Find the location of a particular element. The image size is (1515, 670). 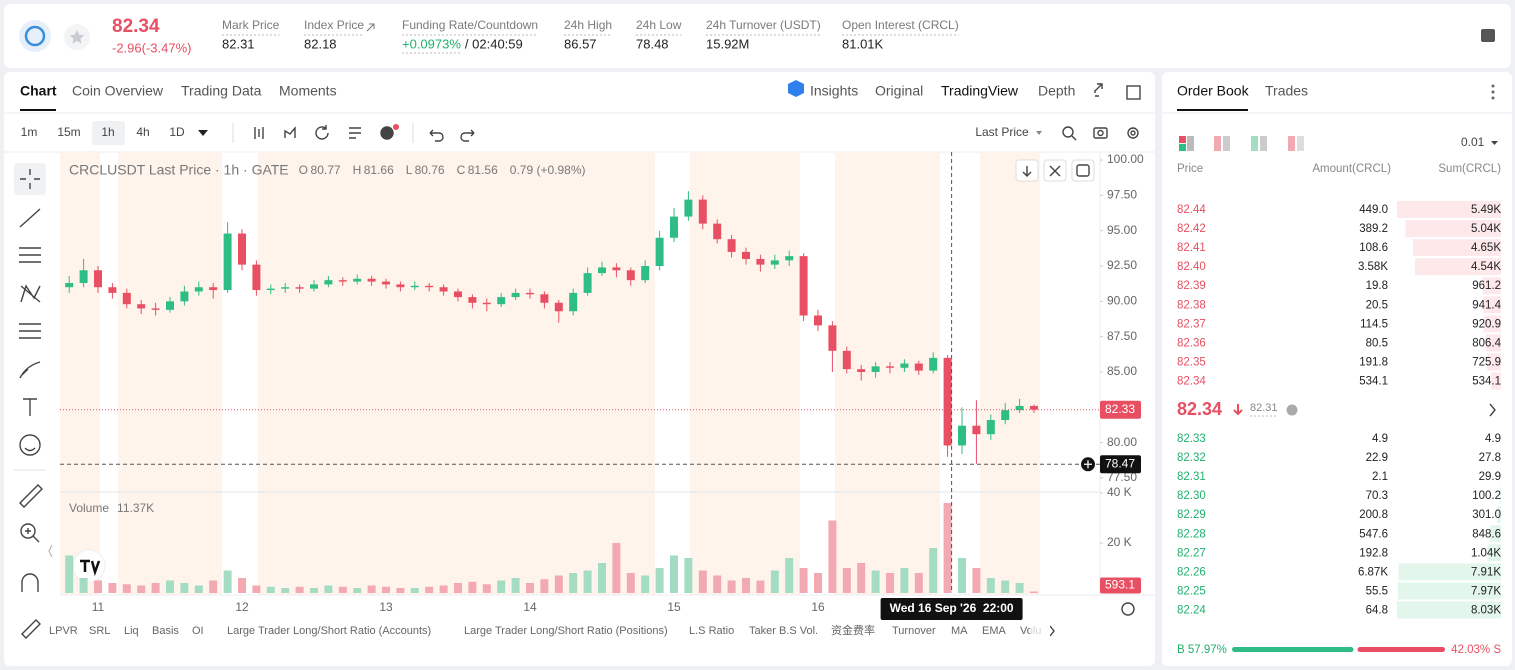

mid-price: 82.34 is located at coordinates (1199, 409).